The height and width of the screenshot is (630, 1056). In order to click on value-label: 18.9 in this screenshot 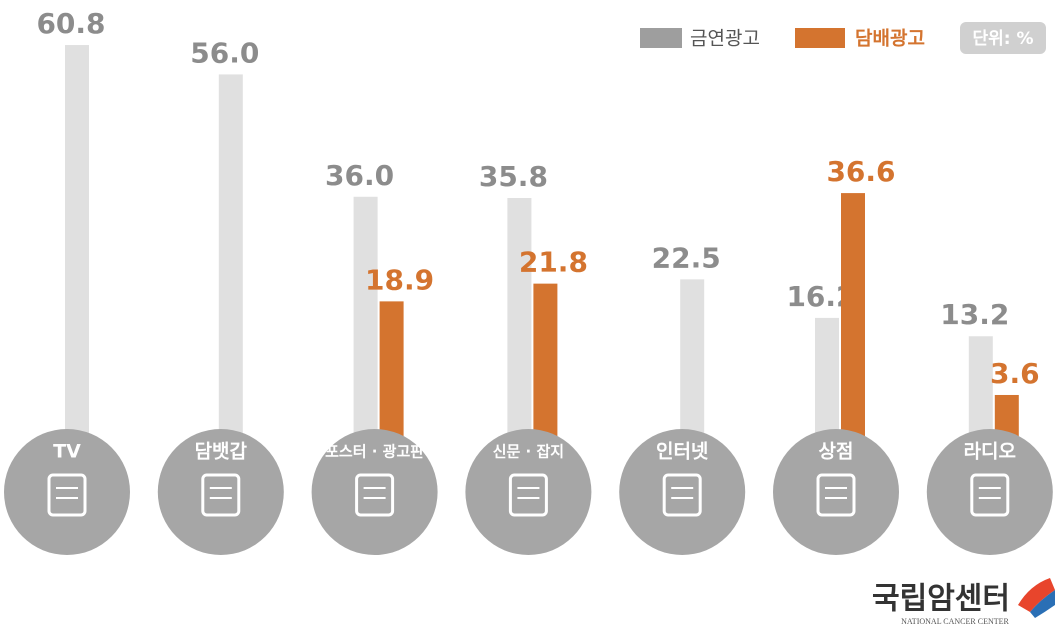, I will do `click(399, 279)`.